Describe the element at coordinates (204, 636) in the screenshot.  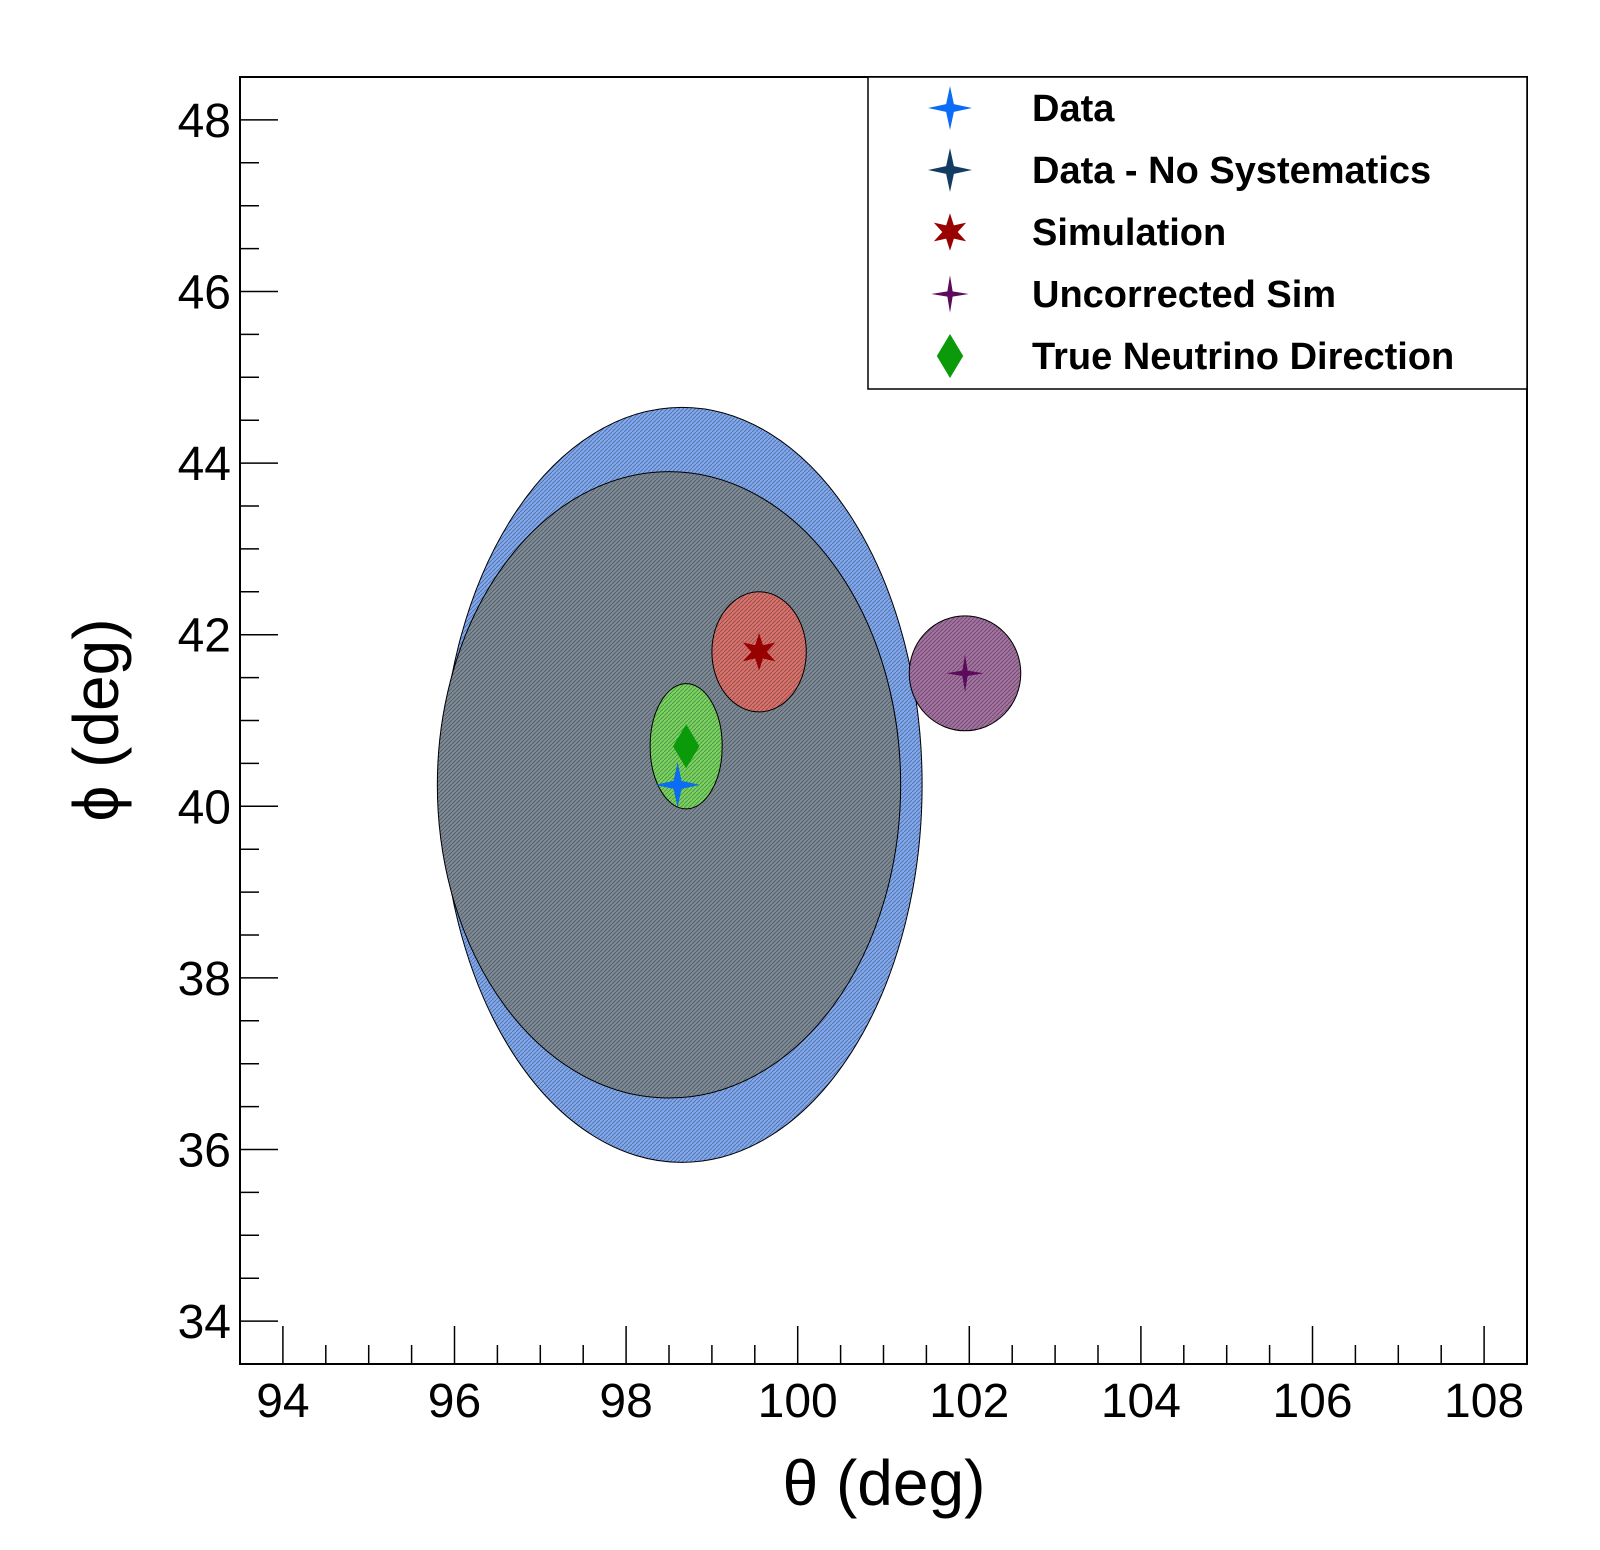
I see `y-tick-label: 42` at that location.